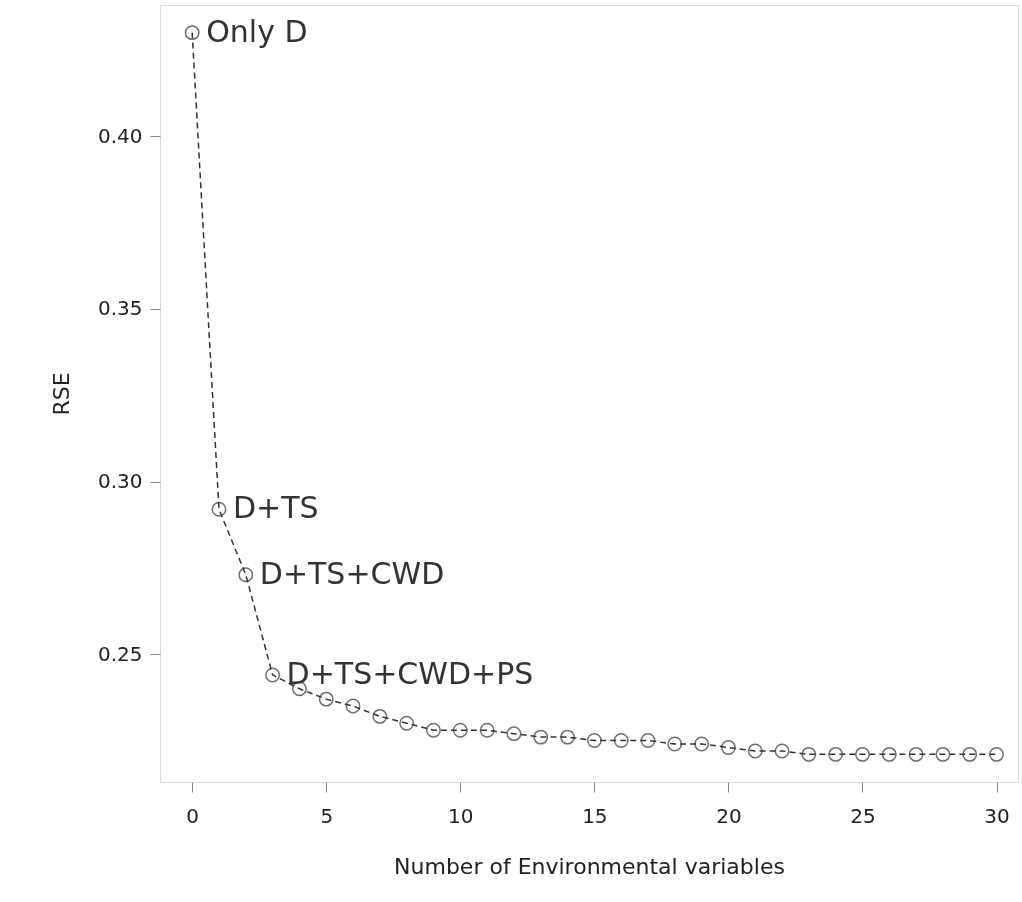 The image size is (1022, 902). I want to click on x-tick-label: 20, so click(729, 815).